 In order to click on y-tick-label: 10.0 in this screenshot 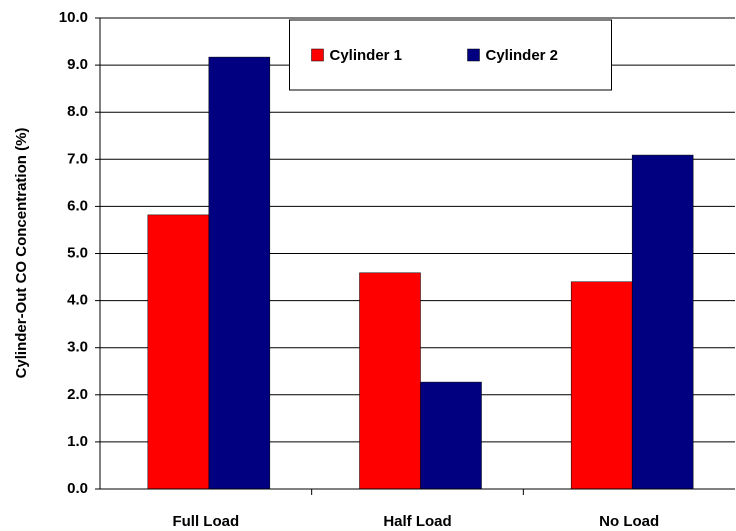, I will do `click(73, 17)`.